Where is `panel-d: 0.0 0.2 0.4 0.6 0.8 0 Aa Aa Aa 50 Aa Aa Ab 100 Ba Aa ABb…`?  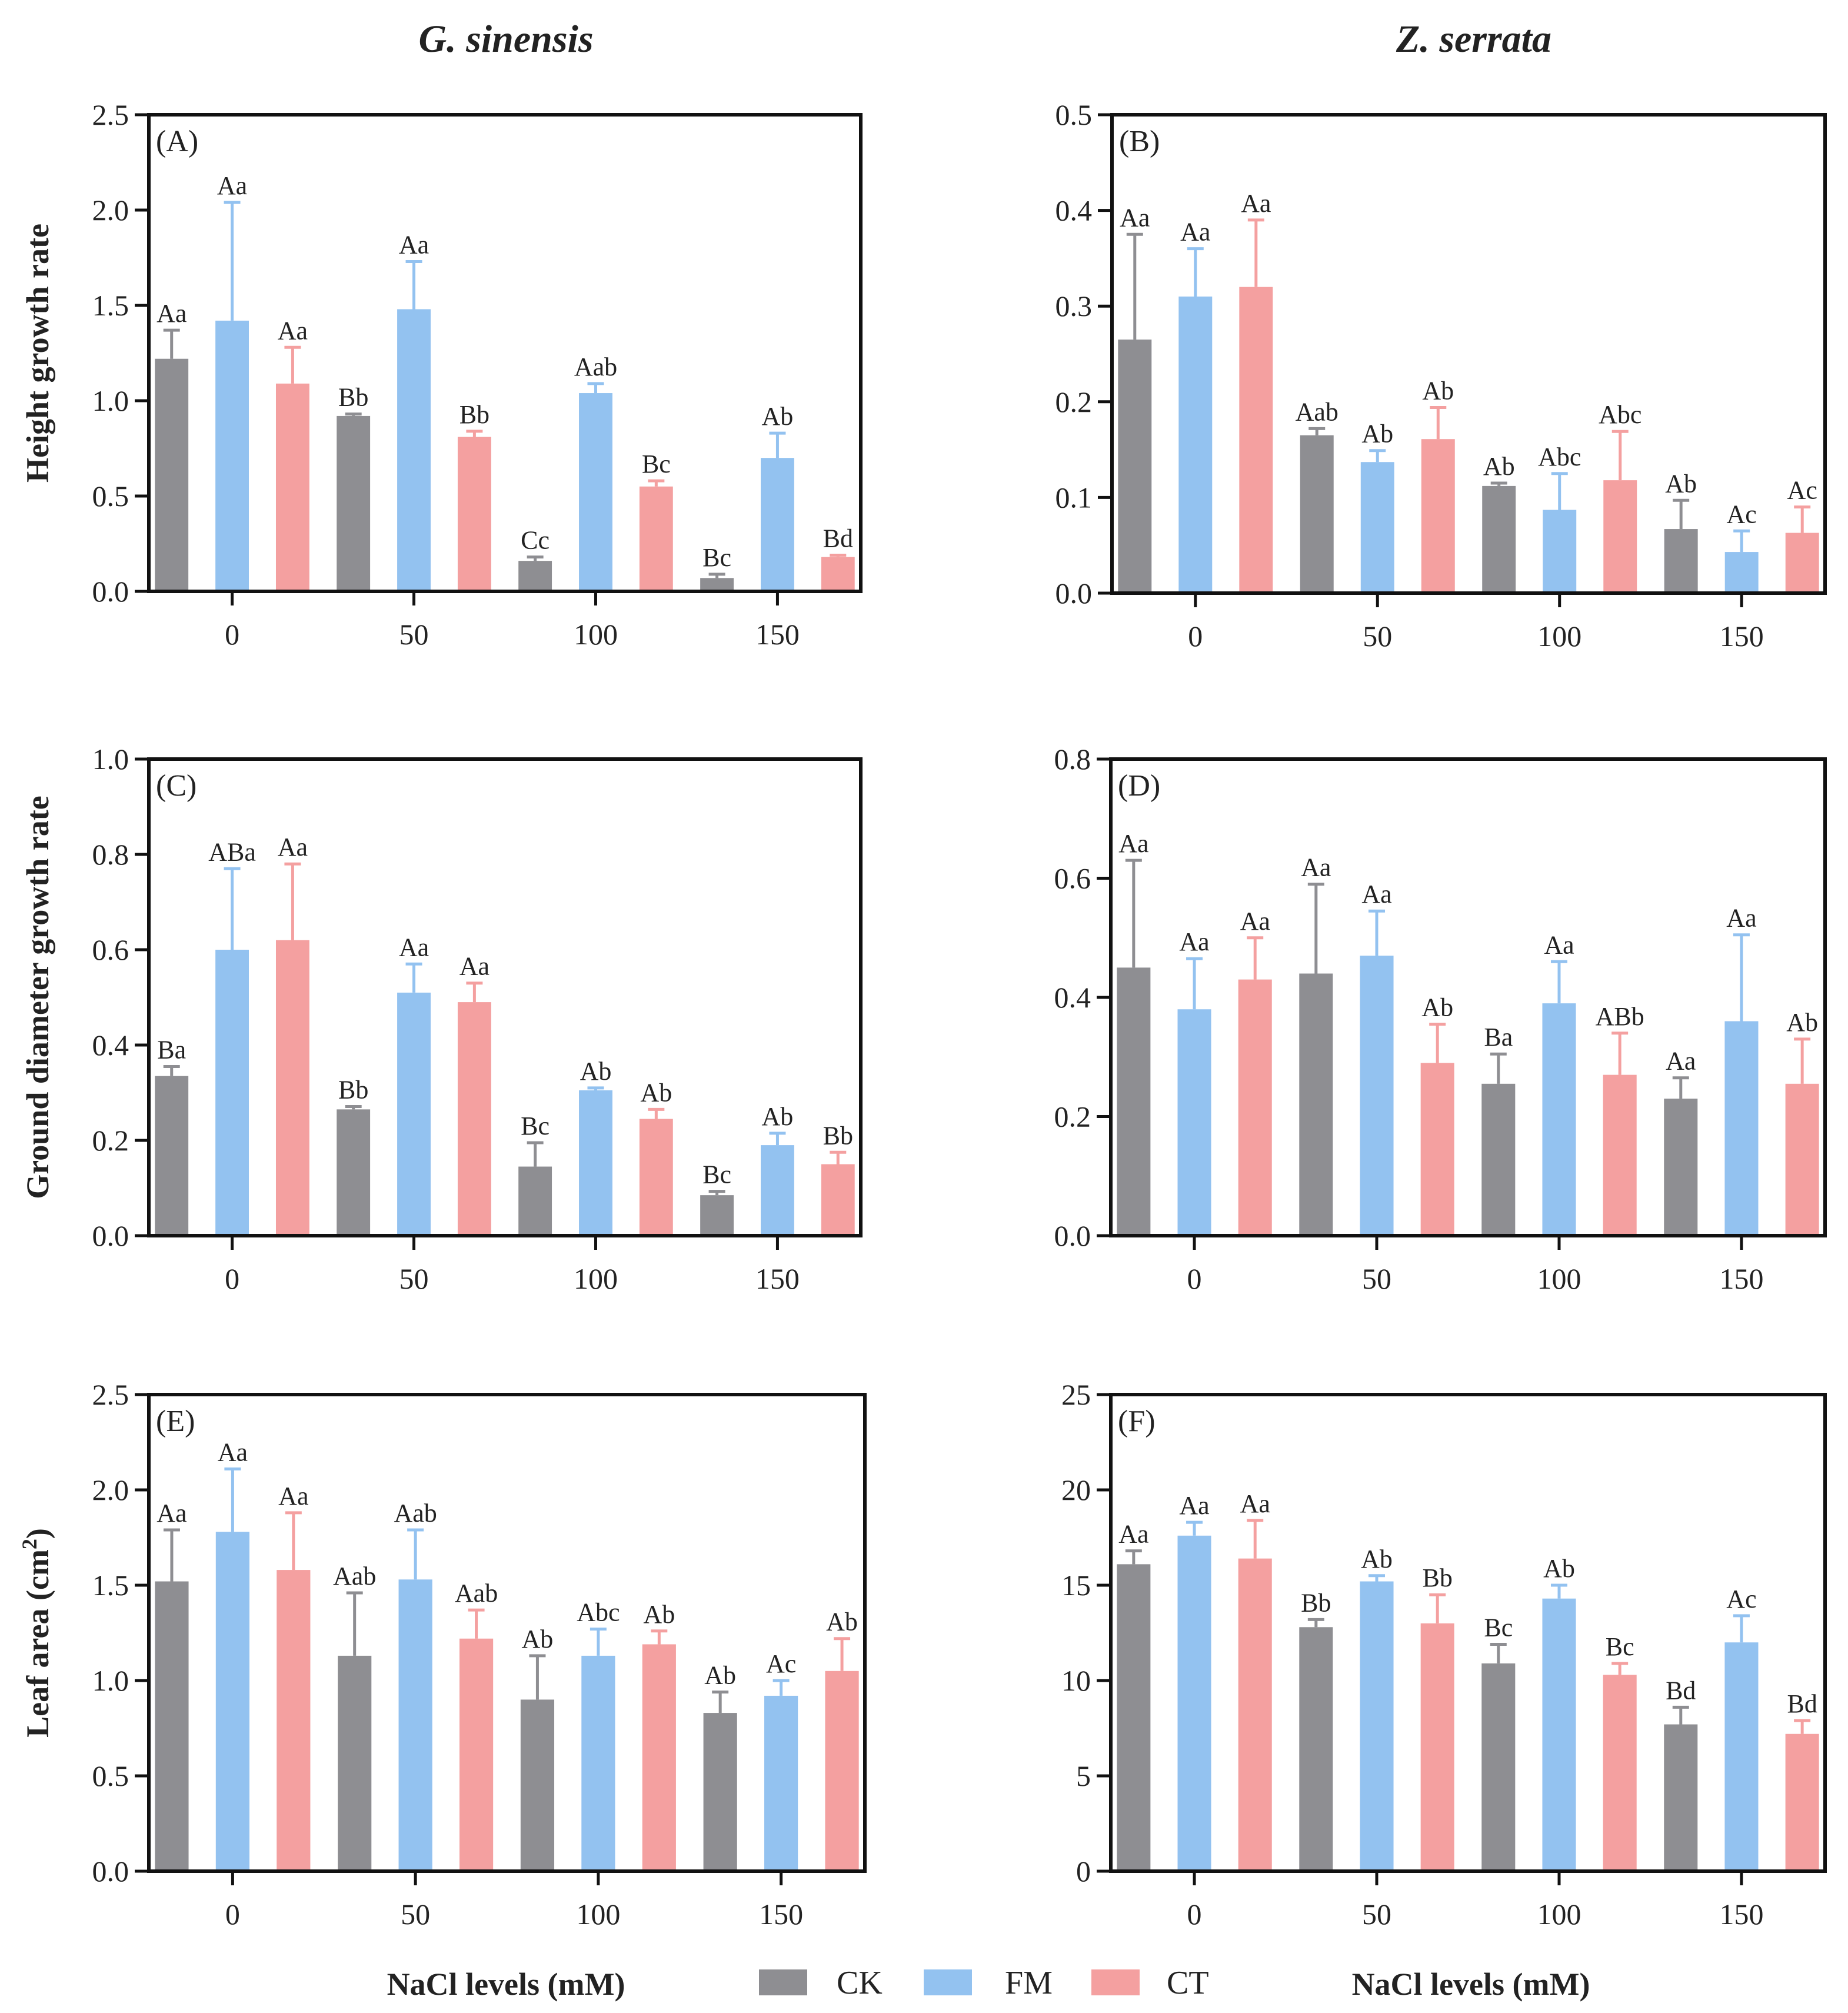
panel-d: 0.0 0.2 0.4 0.6 0.8 0 Aa Aa Aa 50 Aa Aa Ab 100 Ba Aa ABb… is located at coordinates (1440, 1019).